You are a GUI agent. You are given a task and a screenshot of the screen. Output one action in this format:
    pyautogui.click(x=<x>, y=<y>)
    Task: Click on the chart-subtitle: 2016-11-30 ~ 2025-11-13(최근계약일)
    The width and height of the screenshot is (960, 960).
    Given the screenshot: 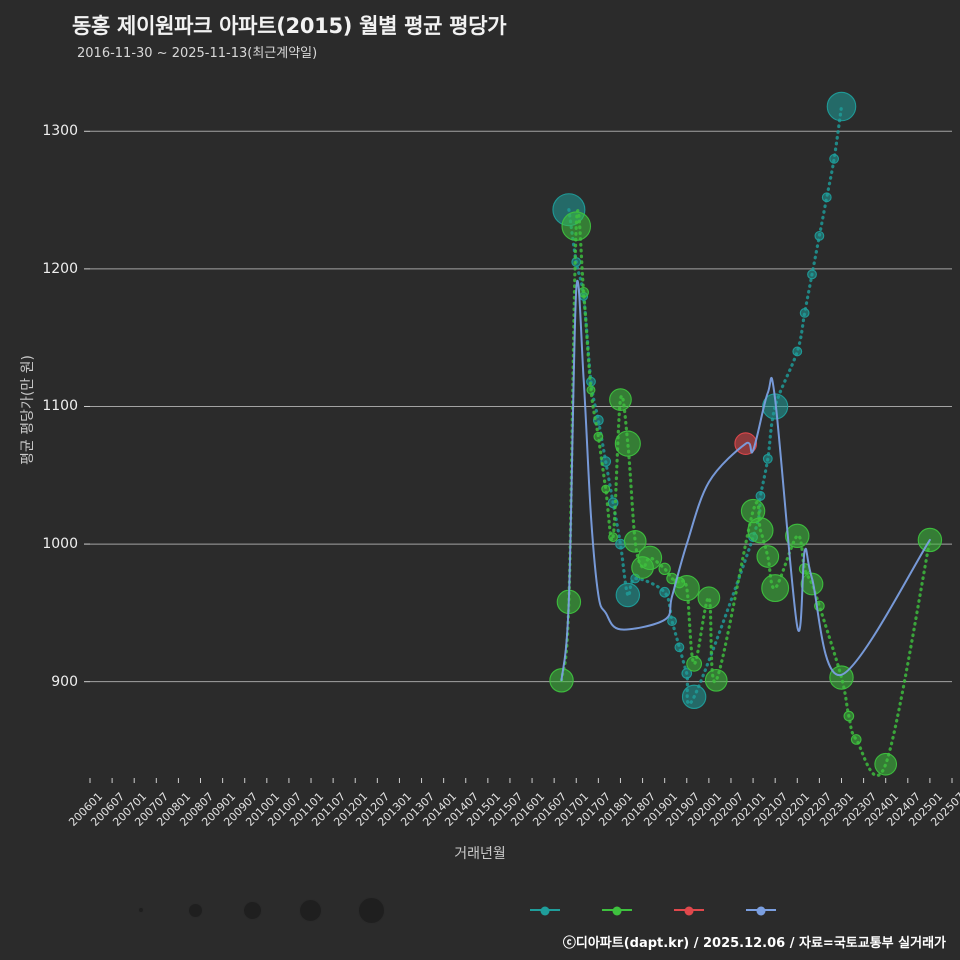 What is the action you would take?
    pyautogui.click(x=197, y=53)
    